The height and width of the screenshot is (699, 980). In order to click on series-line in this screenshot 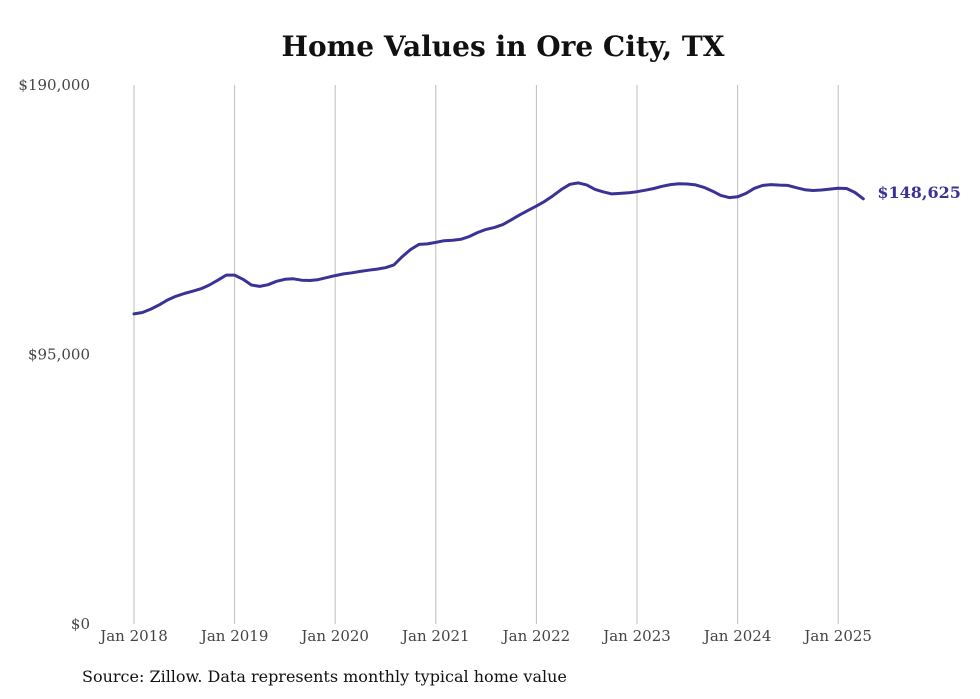, I will do `click(498, 248)`.